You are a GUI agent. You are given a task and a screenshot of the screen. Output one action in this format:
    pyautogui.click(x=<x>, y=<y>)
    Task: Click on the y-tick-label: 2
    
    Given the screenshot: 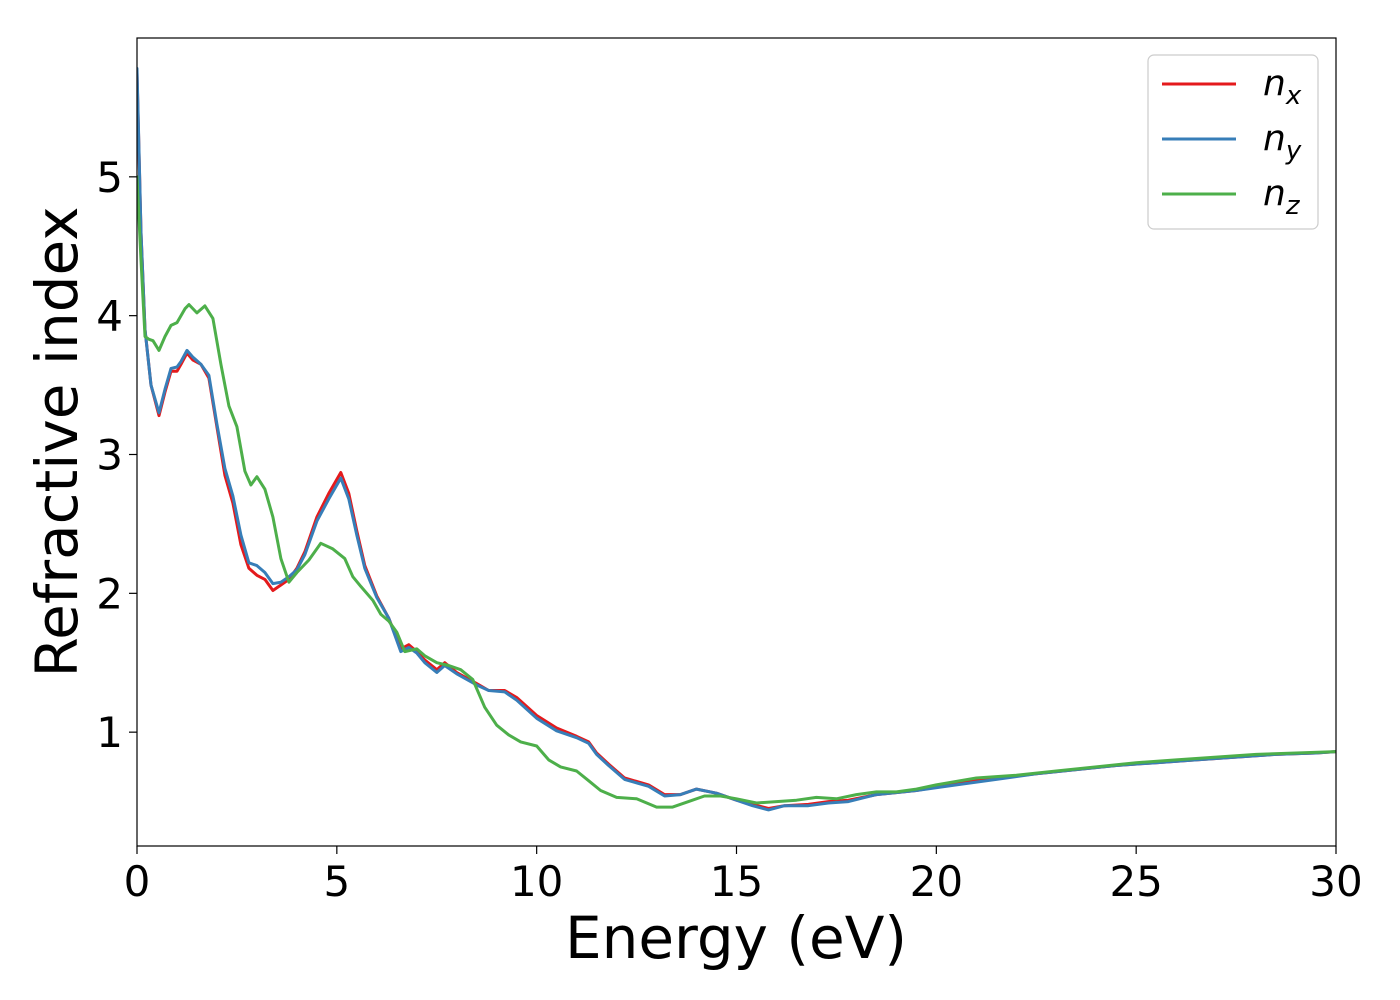 What is the action you would take?
    pyautogui.click(x=109, y=593)
    